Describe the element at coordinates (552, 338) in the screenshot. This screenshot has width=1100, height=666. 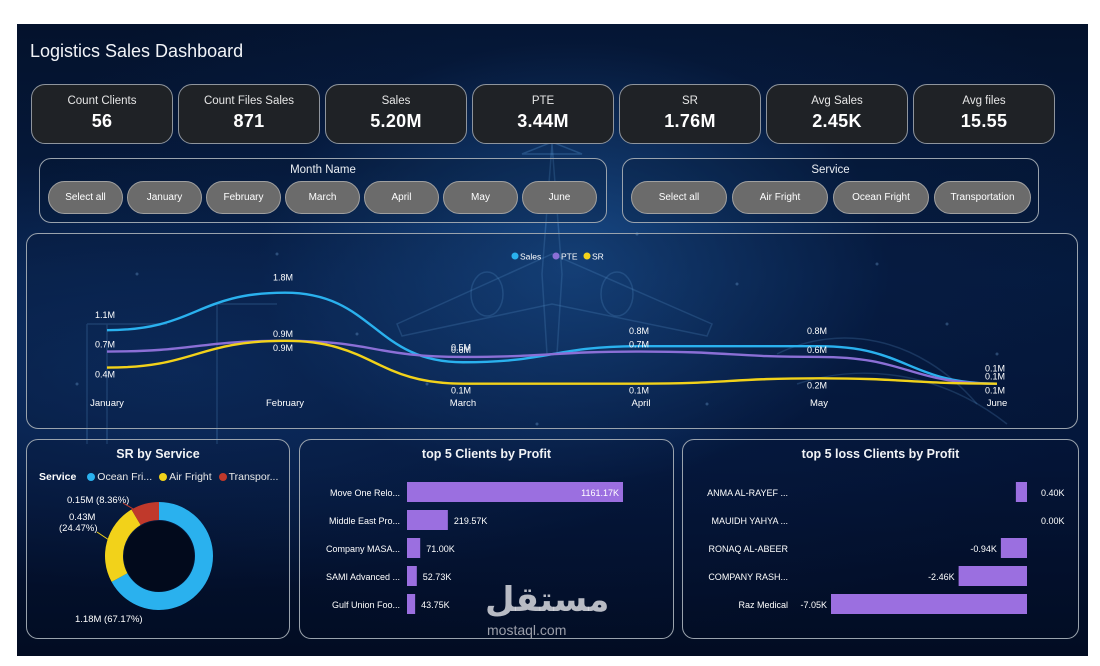
I see `series-line-sales` at that location.